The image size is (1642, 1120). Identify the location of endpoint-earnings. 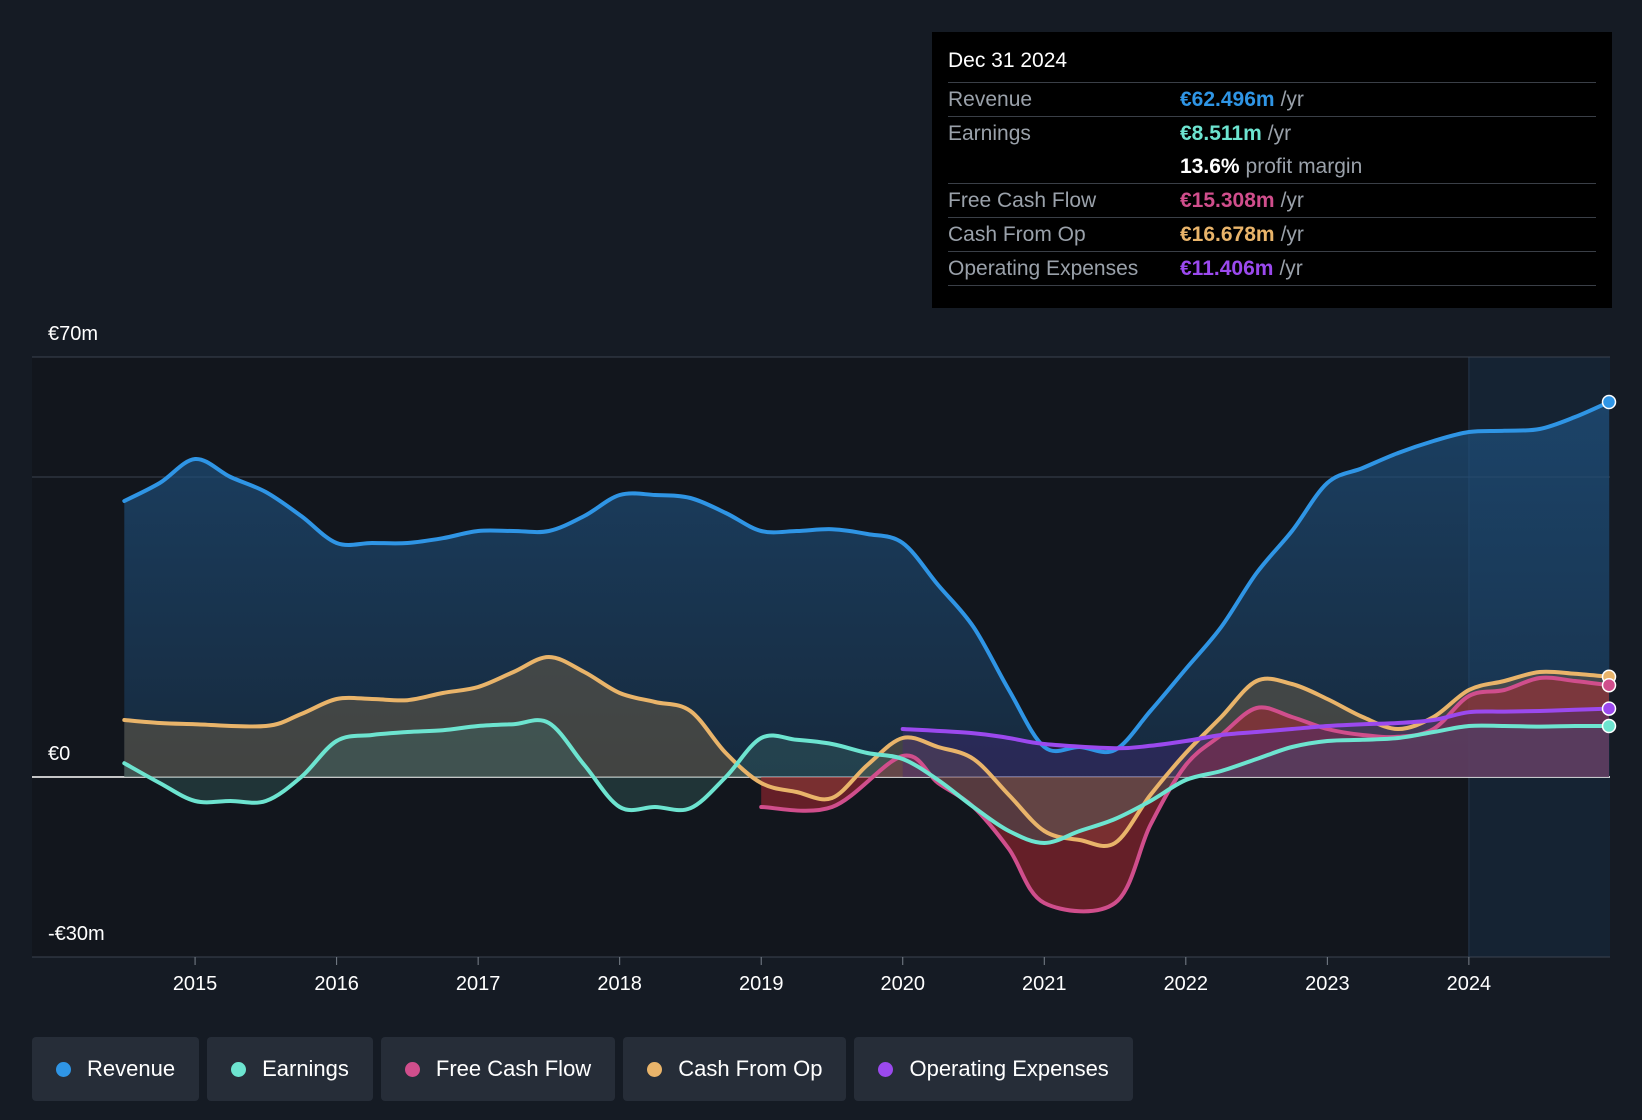
(1609, 726).